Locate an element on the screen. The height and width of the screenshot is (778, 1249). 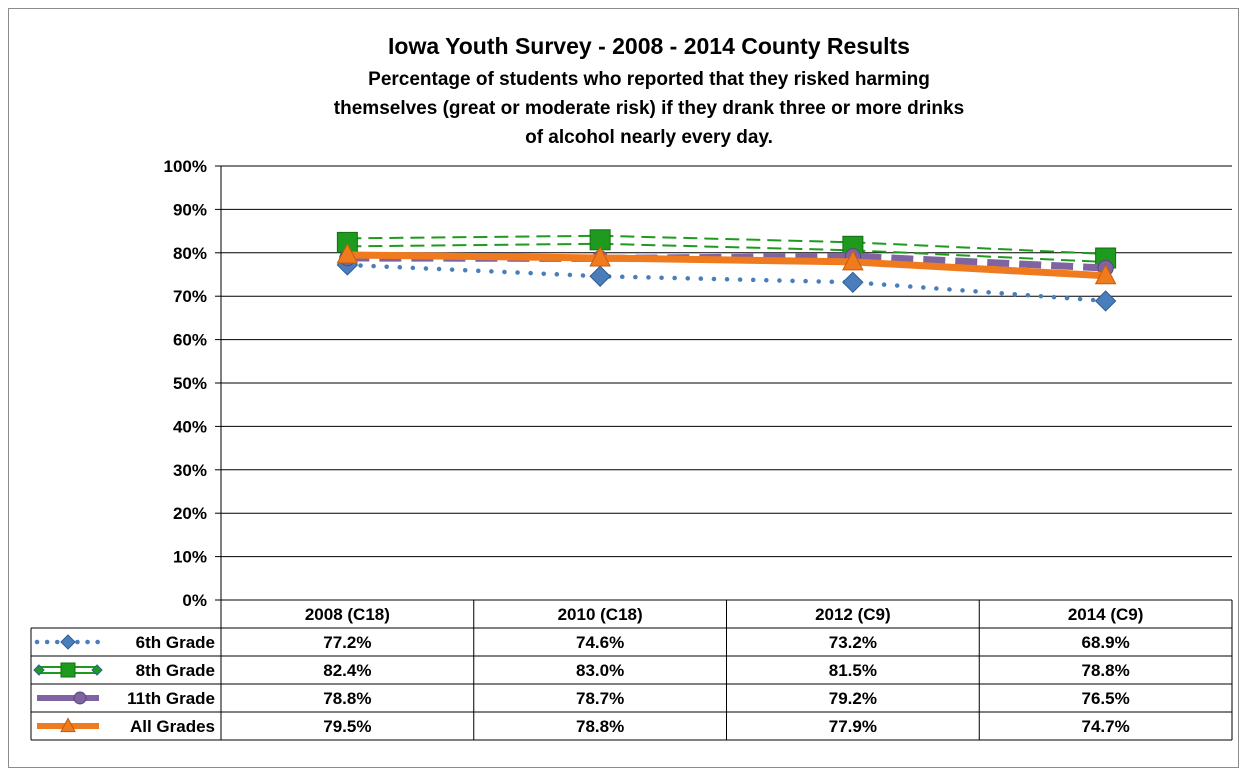
y-tick-label: 90% is located at coordinates (190, 209).